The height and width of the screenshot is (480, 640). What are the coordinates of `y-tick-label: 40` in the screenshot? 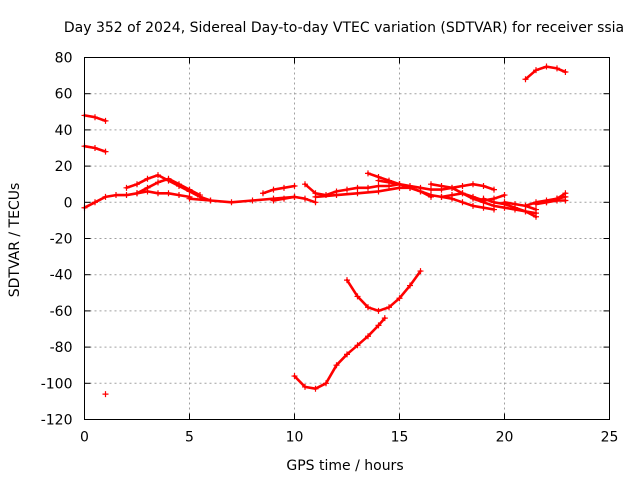 It's located at (64, 131).